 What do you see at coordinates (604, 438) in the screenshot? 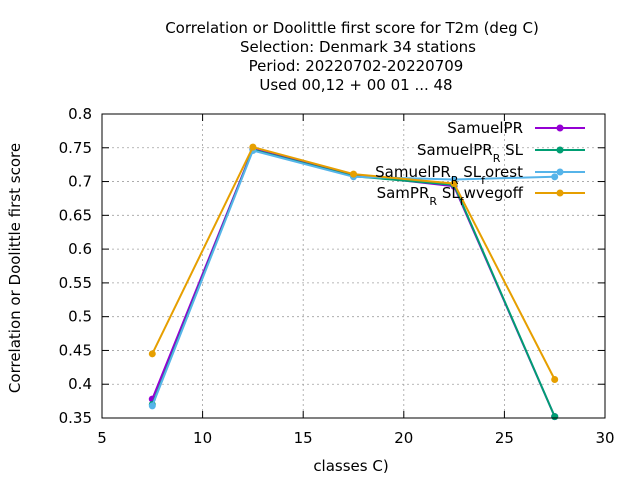
I see `x-tick-label: 30` at bounding box center [604, 438].